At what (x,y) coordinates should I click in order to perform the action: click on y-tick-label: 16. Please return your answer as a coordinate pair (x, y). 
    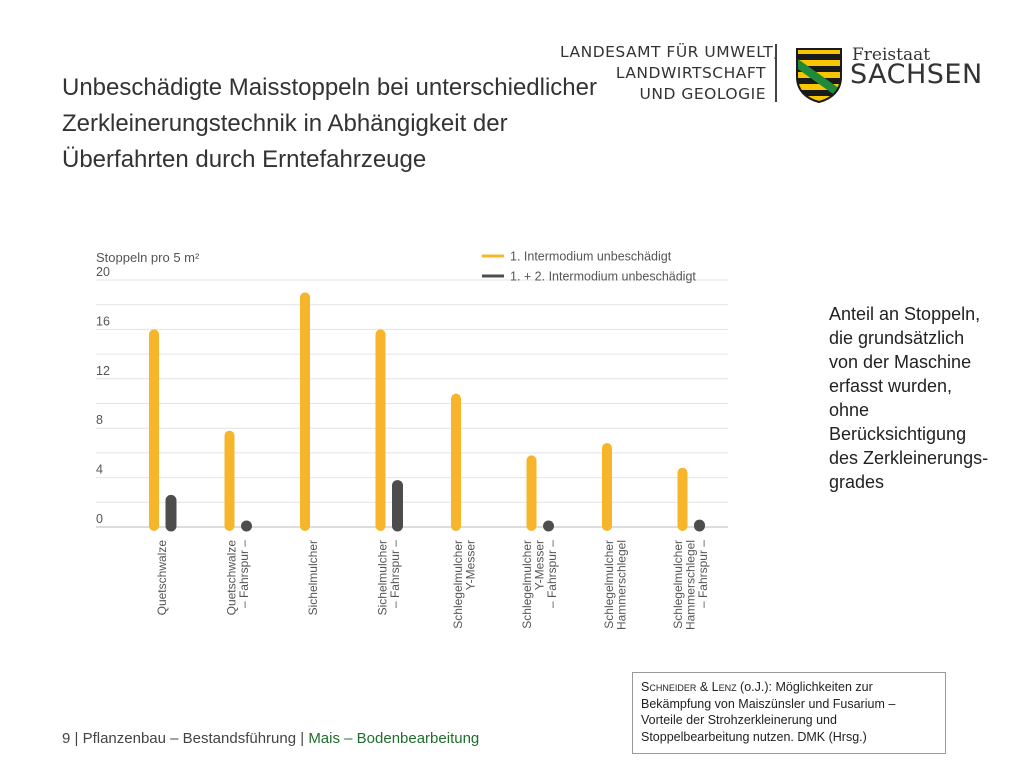
    Looking at the image, I should click on (103, 321).